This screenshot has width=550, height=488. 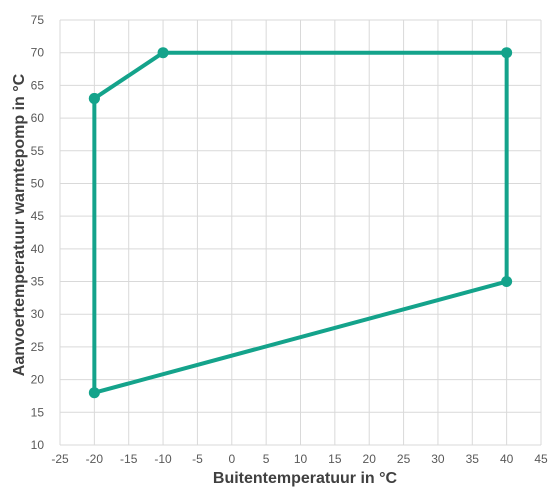 What do you see at coordinates (38, 445) in the screenshot?
I see `y-tick-label: 10` at bounding box center [38, 445].